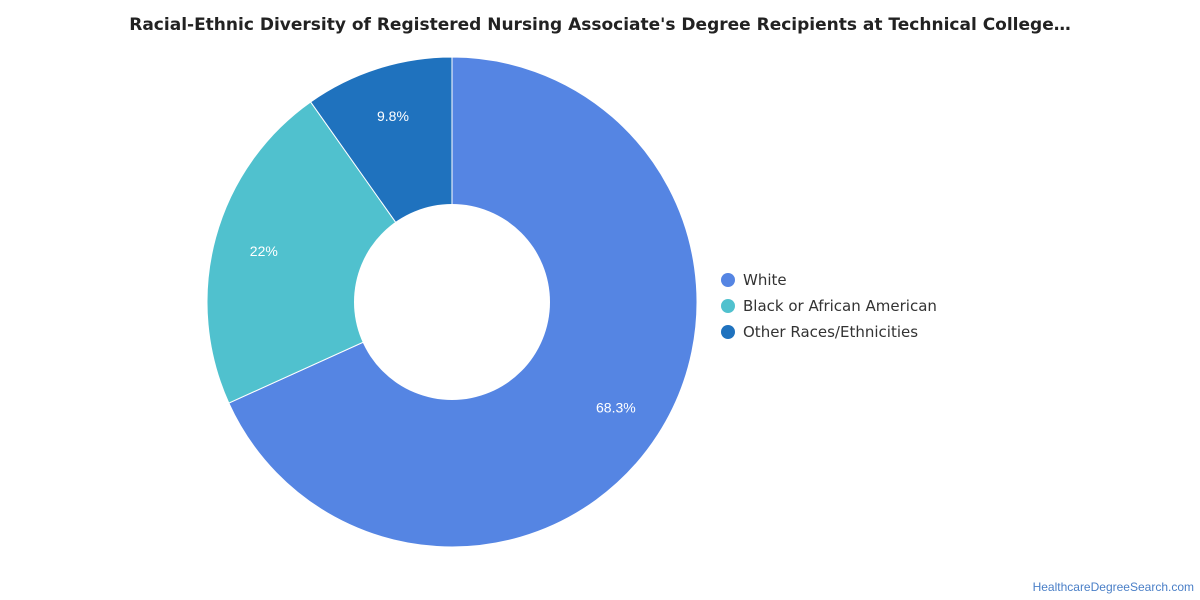 The height and width of the screenshot is (600, 1200). Describe the element at coordinates (616, 408) in the screenshot. I see `data-label: 68.3%` at that location.